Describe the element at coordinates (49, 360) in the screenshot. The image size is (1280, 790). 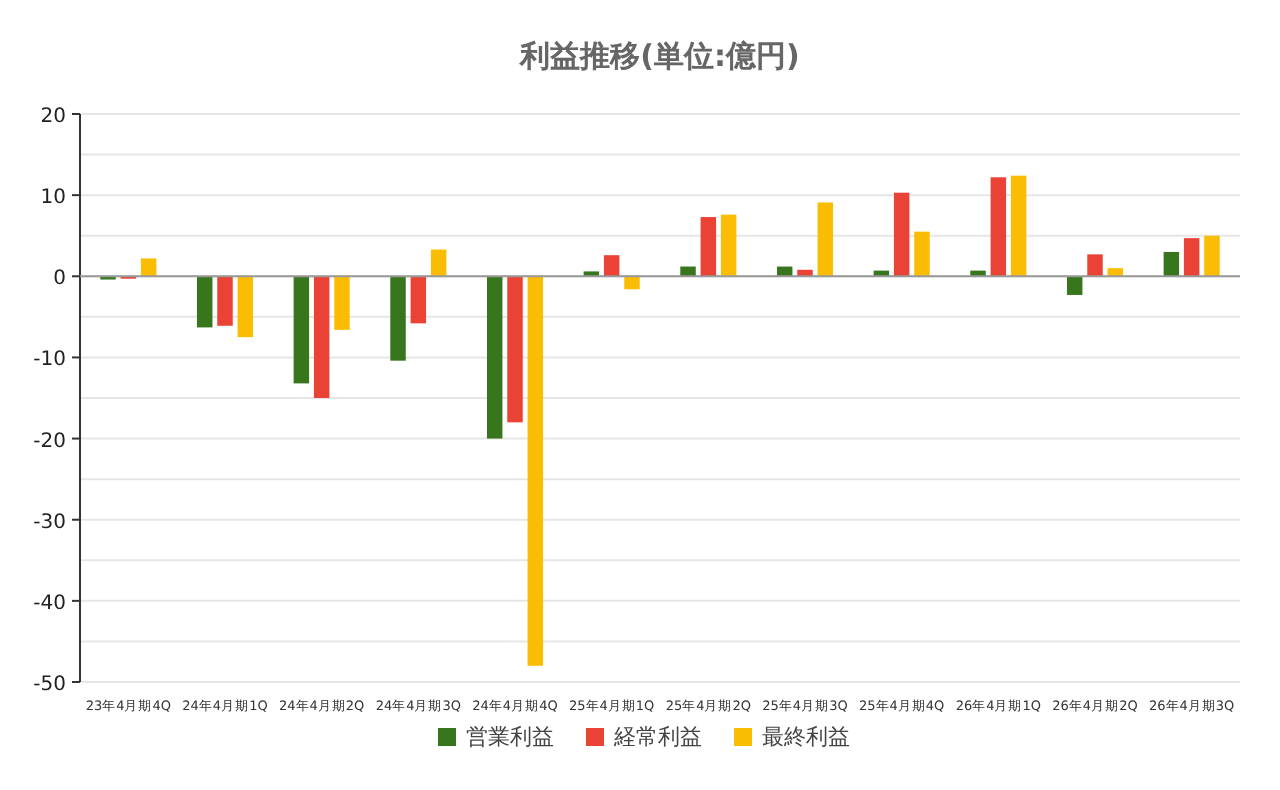
I see `y-tick-label: -10` at that location.